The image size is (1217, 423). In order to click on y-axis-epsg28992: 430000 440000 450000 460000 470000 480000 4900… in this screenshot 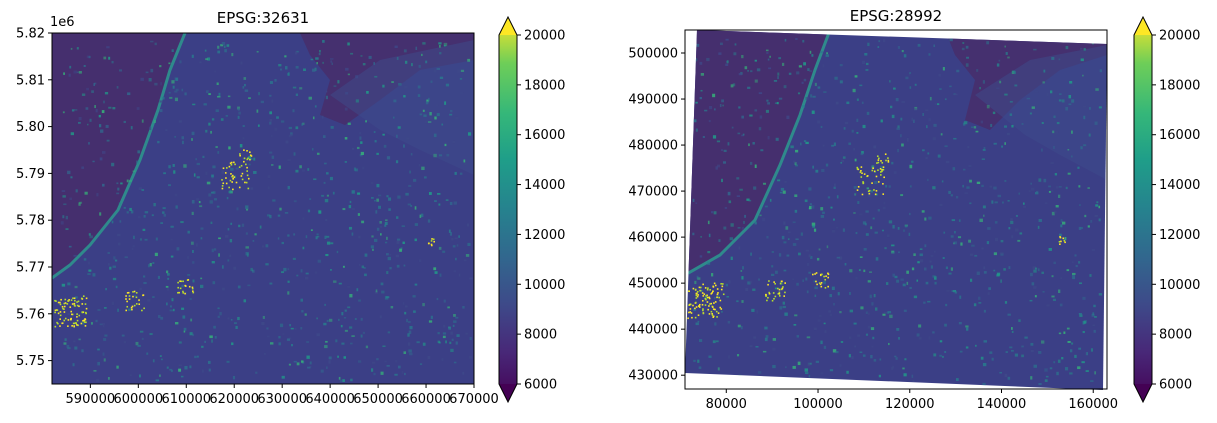, I will do `click(656, 215)`.